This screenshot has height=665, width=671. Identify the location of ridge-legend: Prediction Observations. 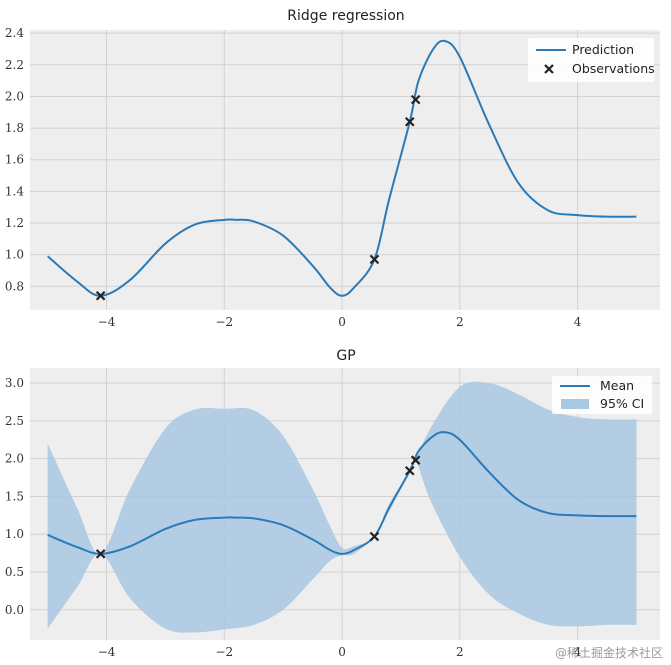
(591, 60).